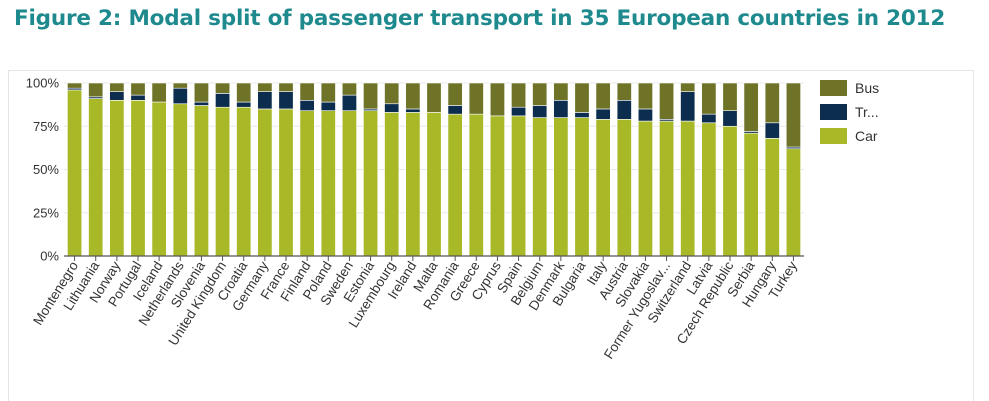 The image size is (989, 401). I want to click on y-tick-label: 100%, so click(43, 83).